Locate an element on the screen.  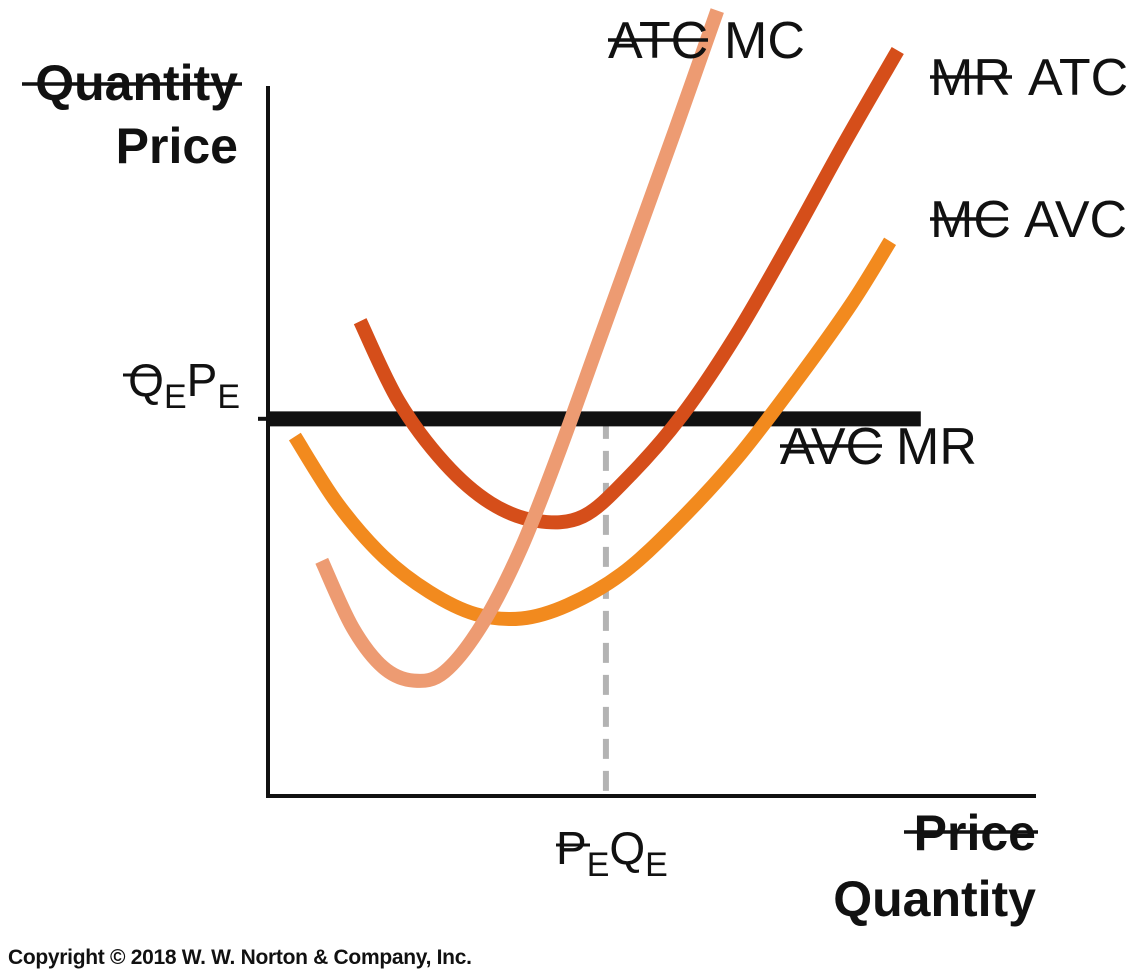
label-mc-text: MC is located at coordinates (764, 41).